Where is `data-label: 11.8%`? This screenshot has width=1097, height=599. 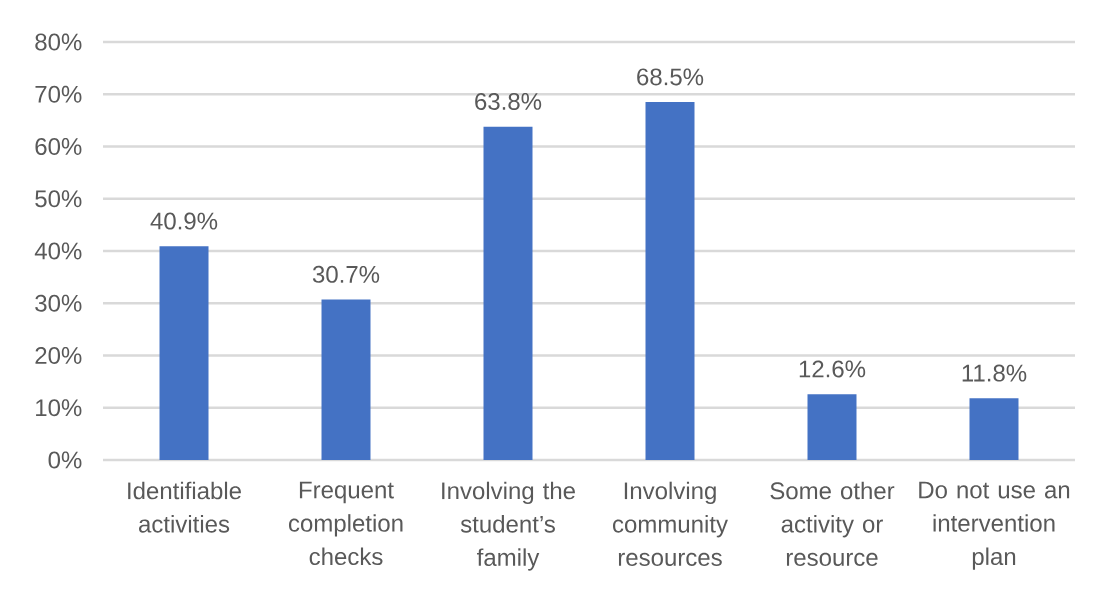
data-label: 11.8% is located at coordinates (994, 373).